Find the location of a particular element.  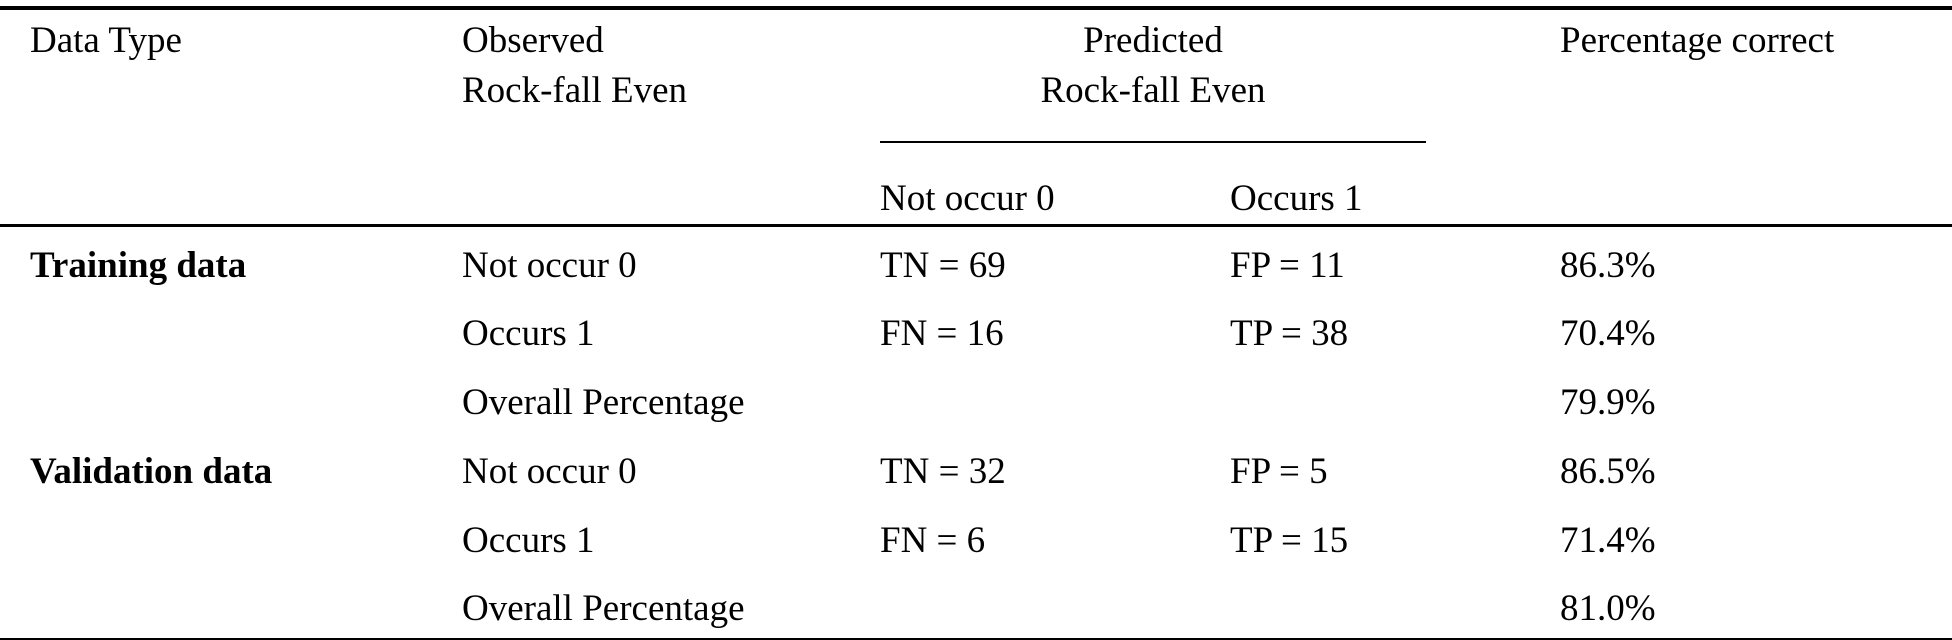

header-observed-line2: Rock-fall Even is located at coordinates (574, 90).